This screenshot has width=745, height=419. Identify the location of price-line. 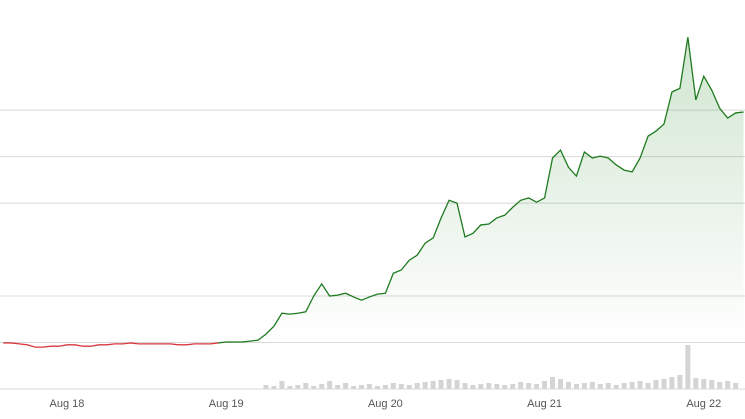
(111, 345).